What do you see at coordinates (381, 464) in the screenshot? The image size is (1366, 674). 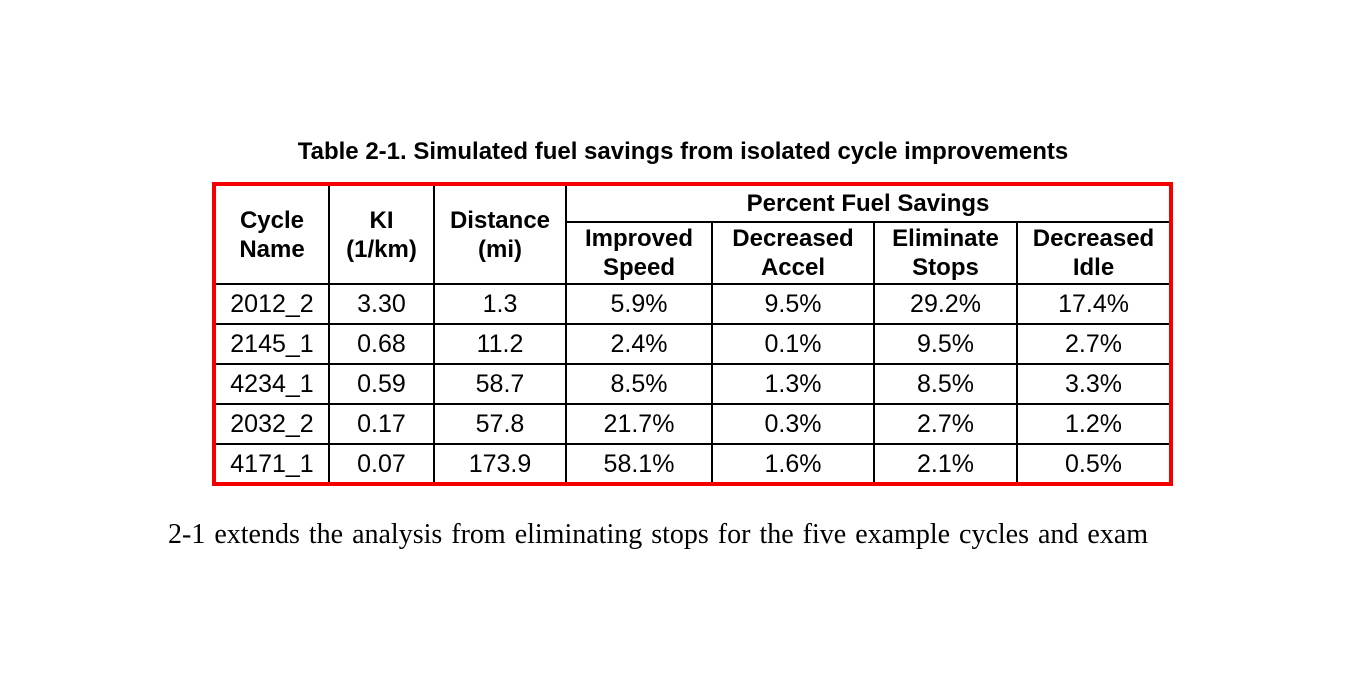 I see `cell-ki: 0.07` at bounding box center [381, 464].